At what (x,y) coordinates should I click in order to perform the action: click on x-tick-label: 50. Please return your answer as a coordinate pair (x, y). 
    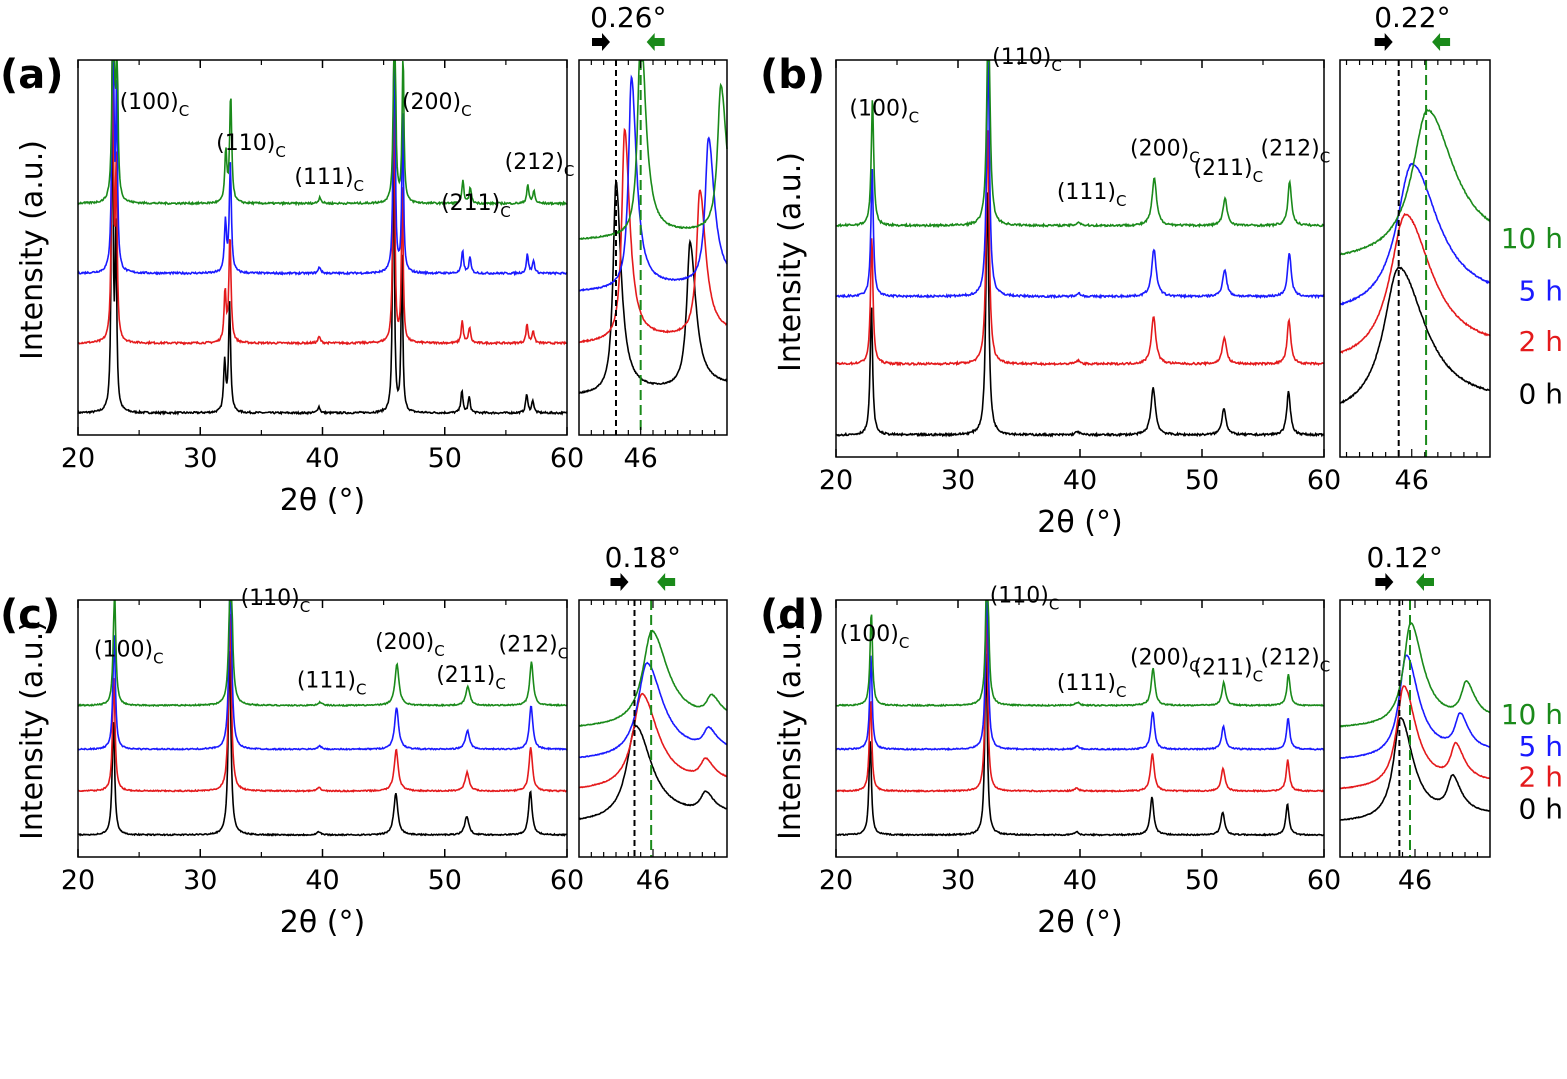
    Looking at the image, I should click on (445, 458).